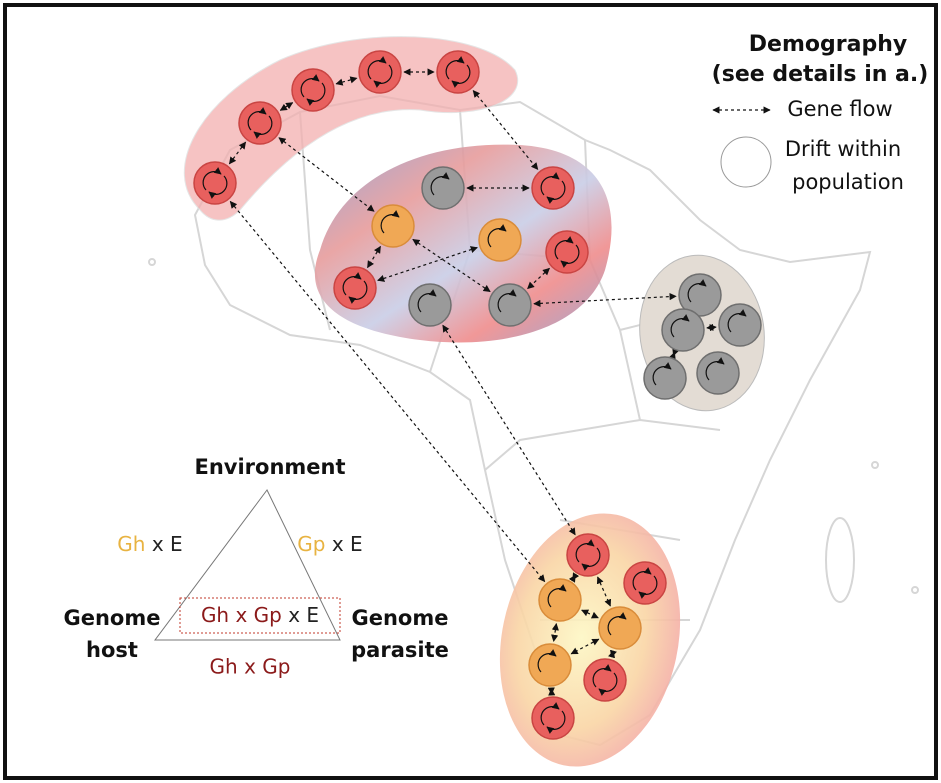 This screenshot has height=783, width=941. Describe the element at coordinates (828, 44) in the screenshot. I see `legend-title: Demography` at that location.